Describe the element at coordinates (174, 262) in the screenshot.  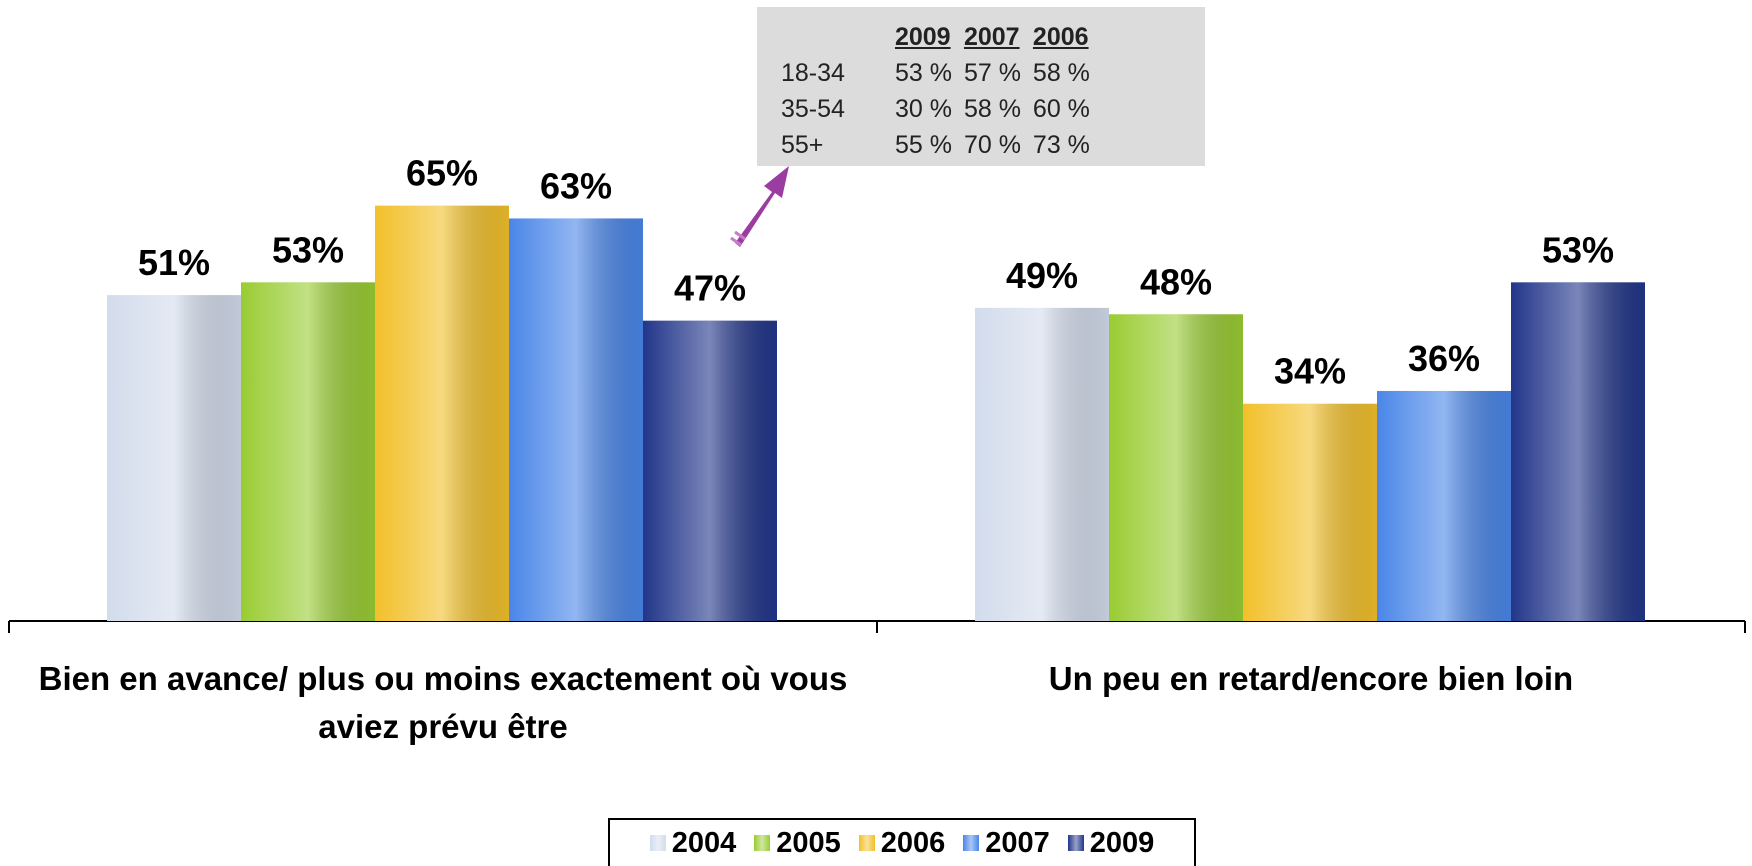
I see `value-label: 51%` at that location.